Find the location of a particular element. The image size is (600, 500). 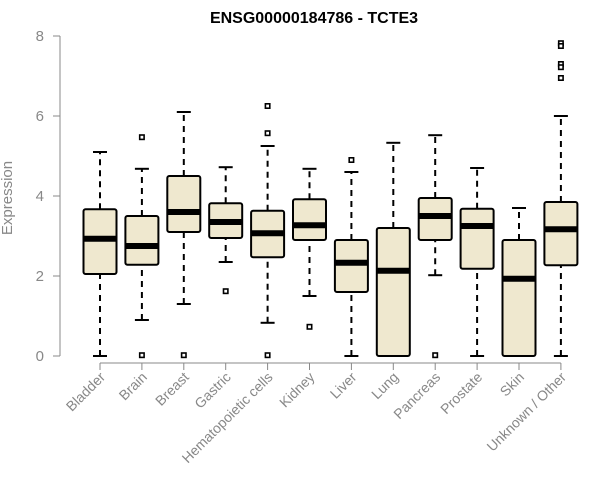

y-axis: 0 2 4 6 8 is located at coordinates (48, 196).